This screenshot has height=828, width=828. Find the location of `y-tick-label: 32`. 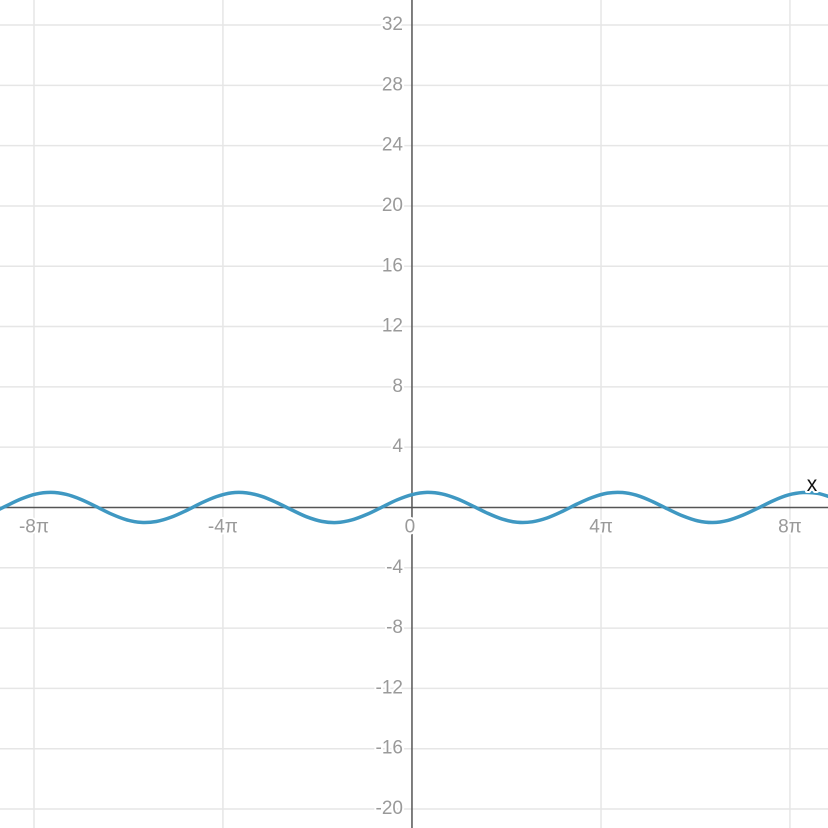

y-tick-label: 32 is located at coordinates (392, 24).